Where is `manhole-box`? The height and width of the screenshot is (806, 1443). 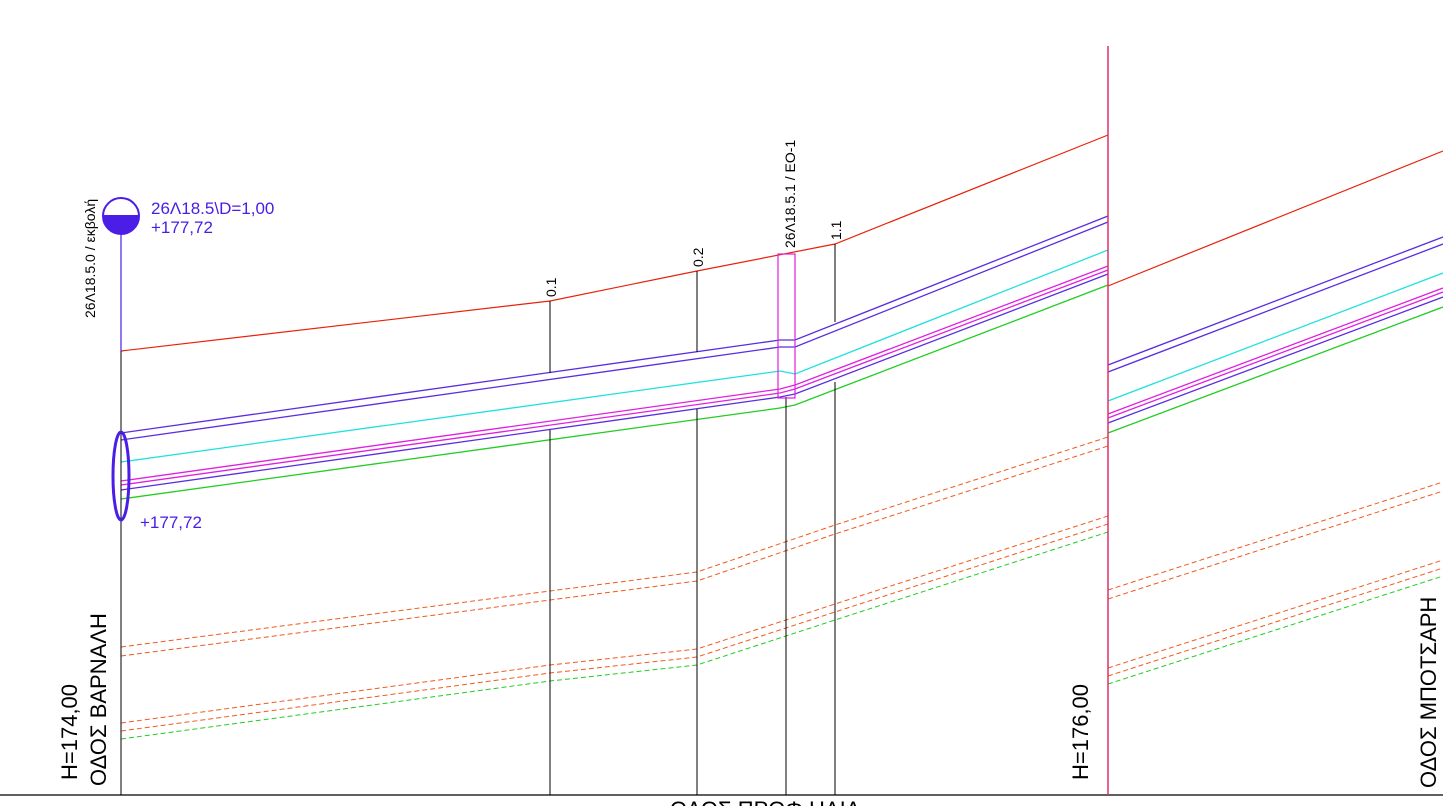
manhole-box is located at coordinates (786, 326).